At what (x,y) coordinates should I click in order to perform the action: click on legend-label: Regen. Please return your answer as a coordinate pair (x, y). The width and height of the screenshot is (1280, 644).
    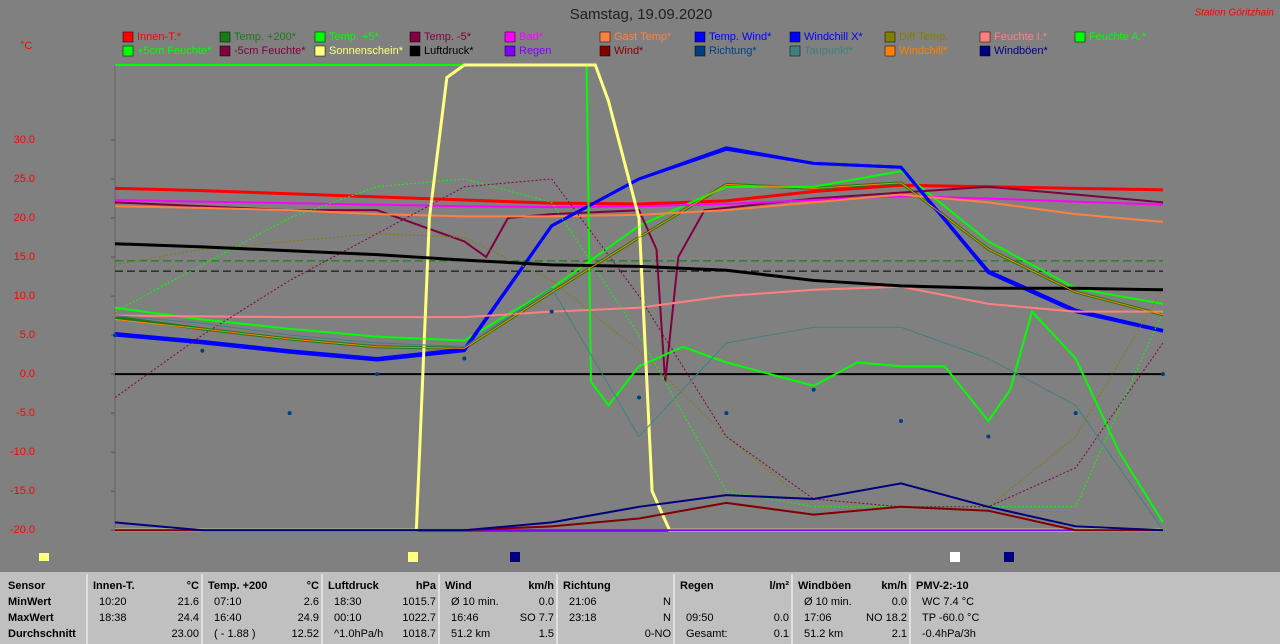
    Looking at the image, I should click on (535, 51).